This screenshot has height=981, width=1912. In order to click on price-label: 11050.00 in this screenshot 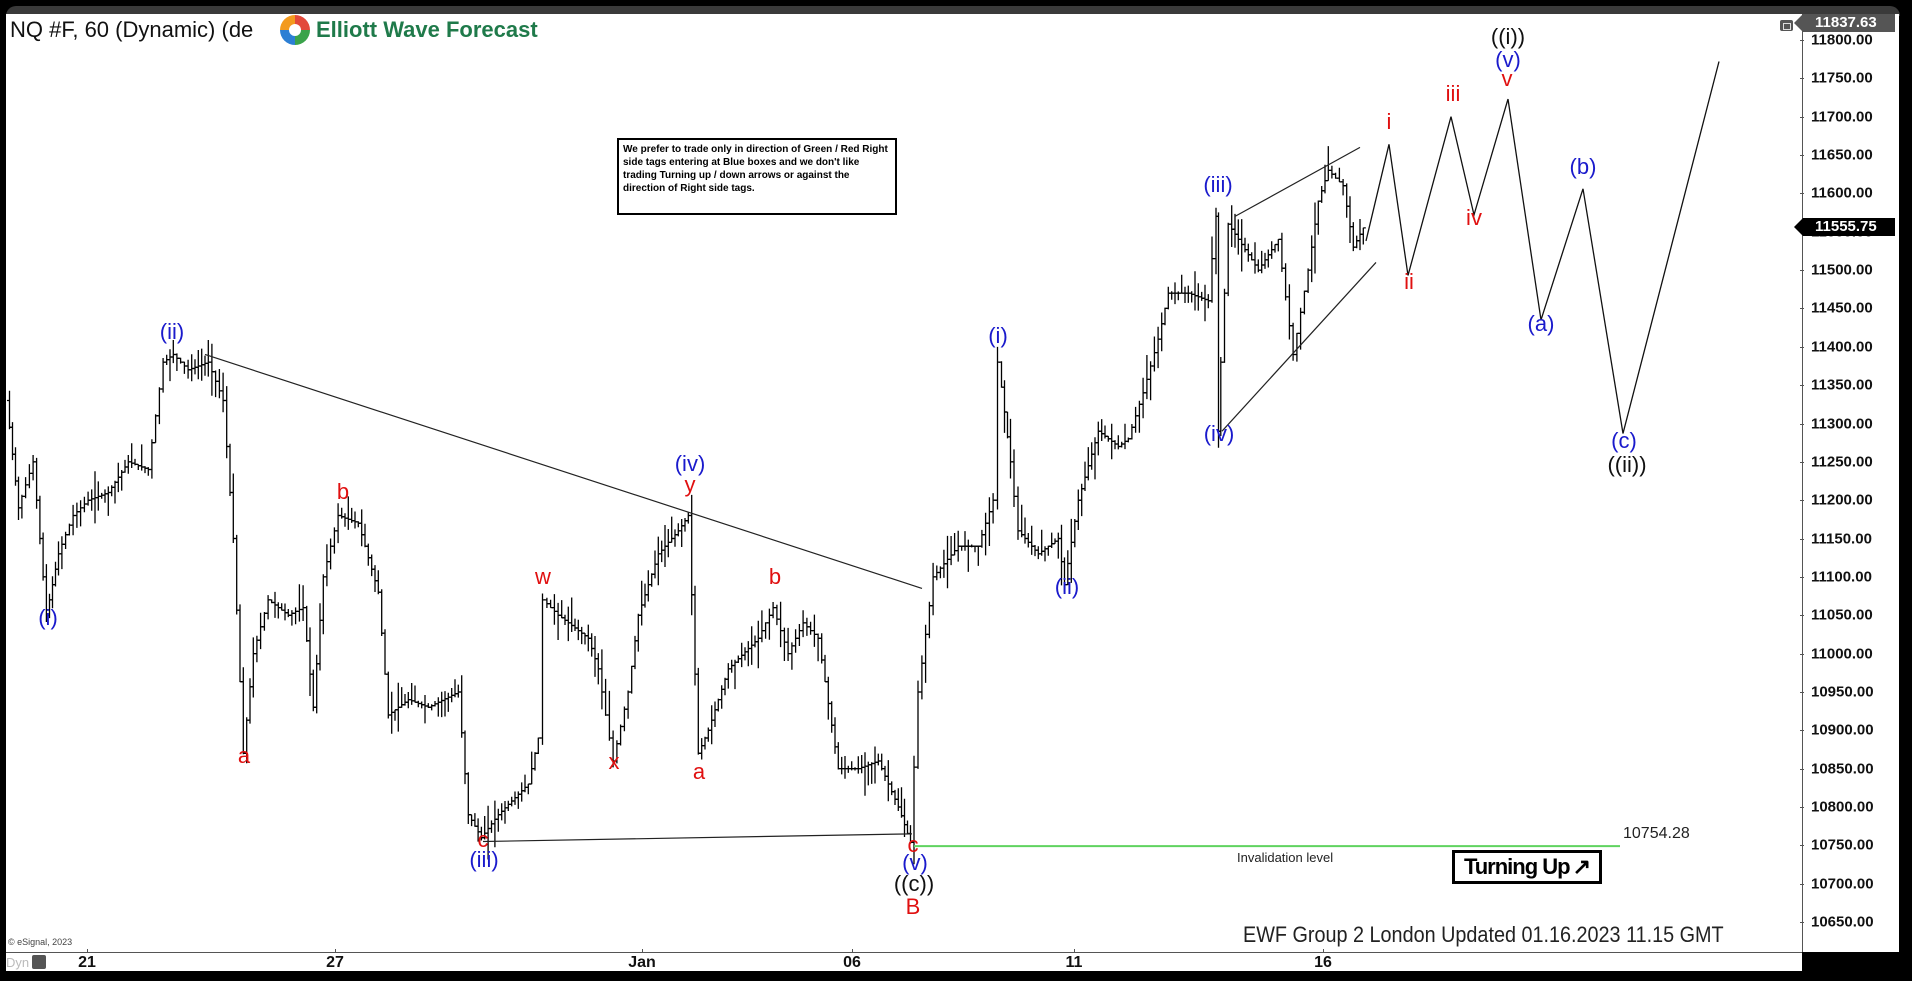, I will do `click(1842, 615)`.